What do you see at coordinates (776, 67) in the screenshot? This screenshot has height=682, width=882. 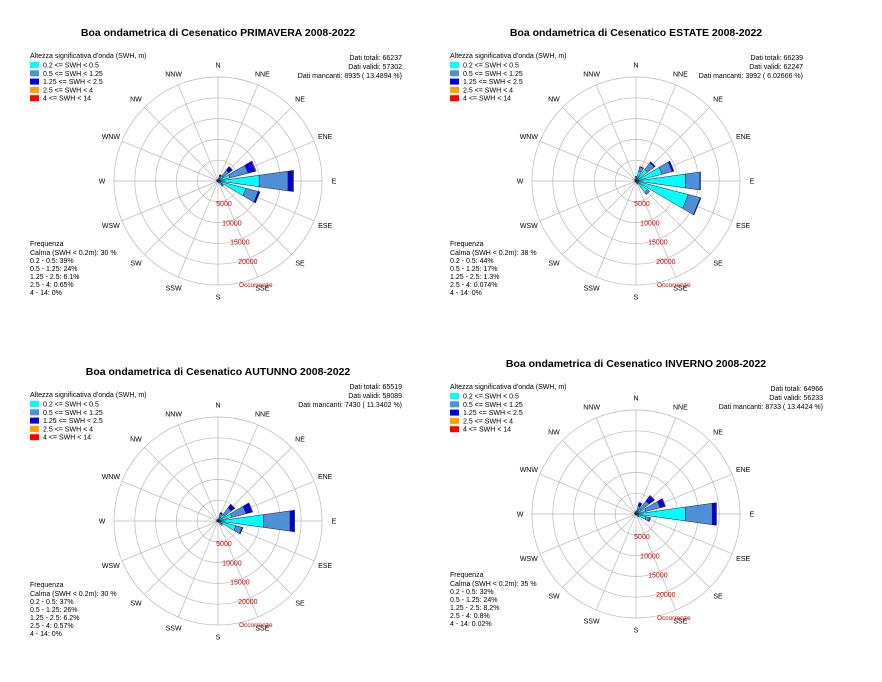 I see `stat-line: Dati validi: 62247` at bounding box center [776, 67].